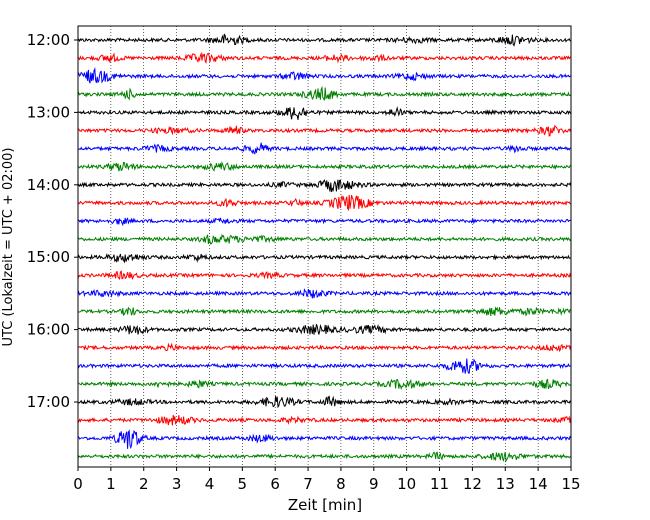 The width and height of the screenshot is (650, 520). What do you see at coordinates (111, 484) in the screenshot?
I see `x-tick-label: 1` at bounding box center [111, 484].